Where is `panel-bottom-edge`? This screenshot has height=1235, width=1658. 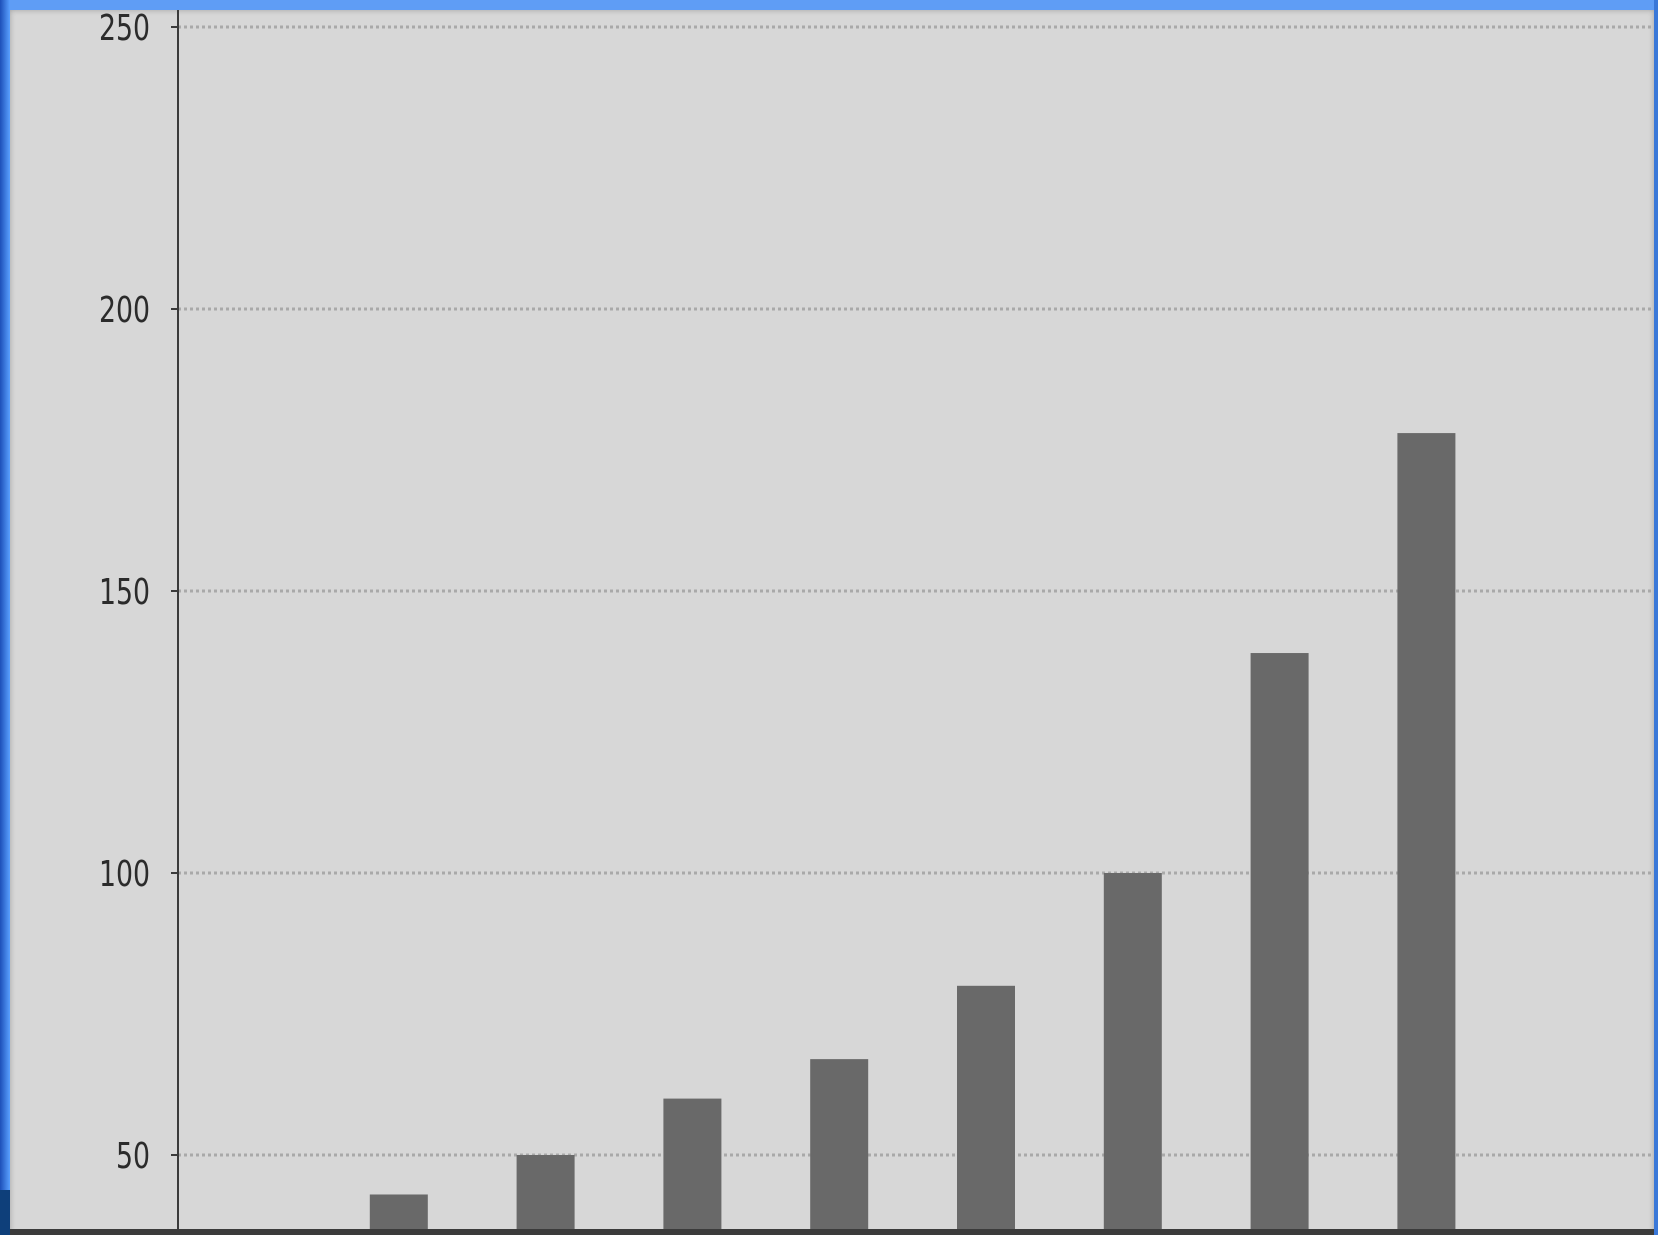 panel-bottom-edge is located at coordinates (832, 1232).